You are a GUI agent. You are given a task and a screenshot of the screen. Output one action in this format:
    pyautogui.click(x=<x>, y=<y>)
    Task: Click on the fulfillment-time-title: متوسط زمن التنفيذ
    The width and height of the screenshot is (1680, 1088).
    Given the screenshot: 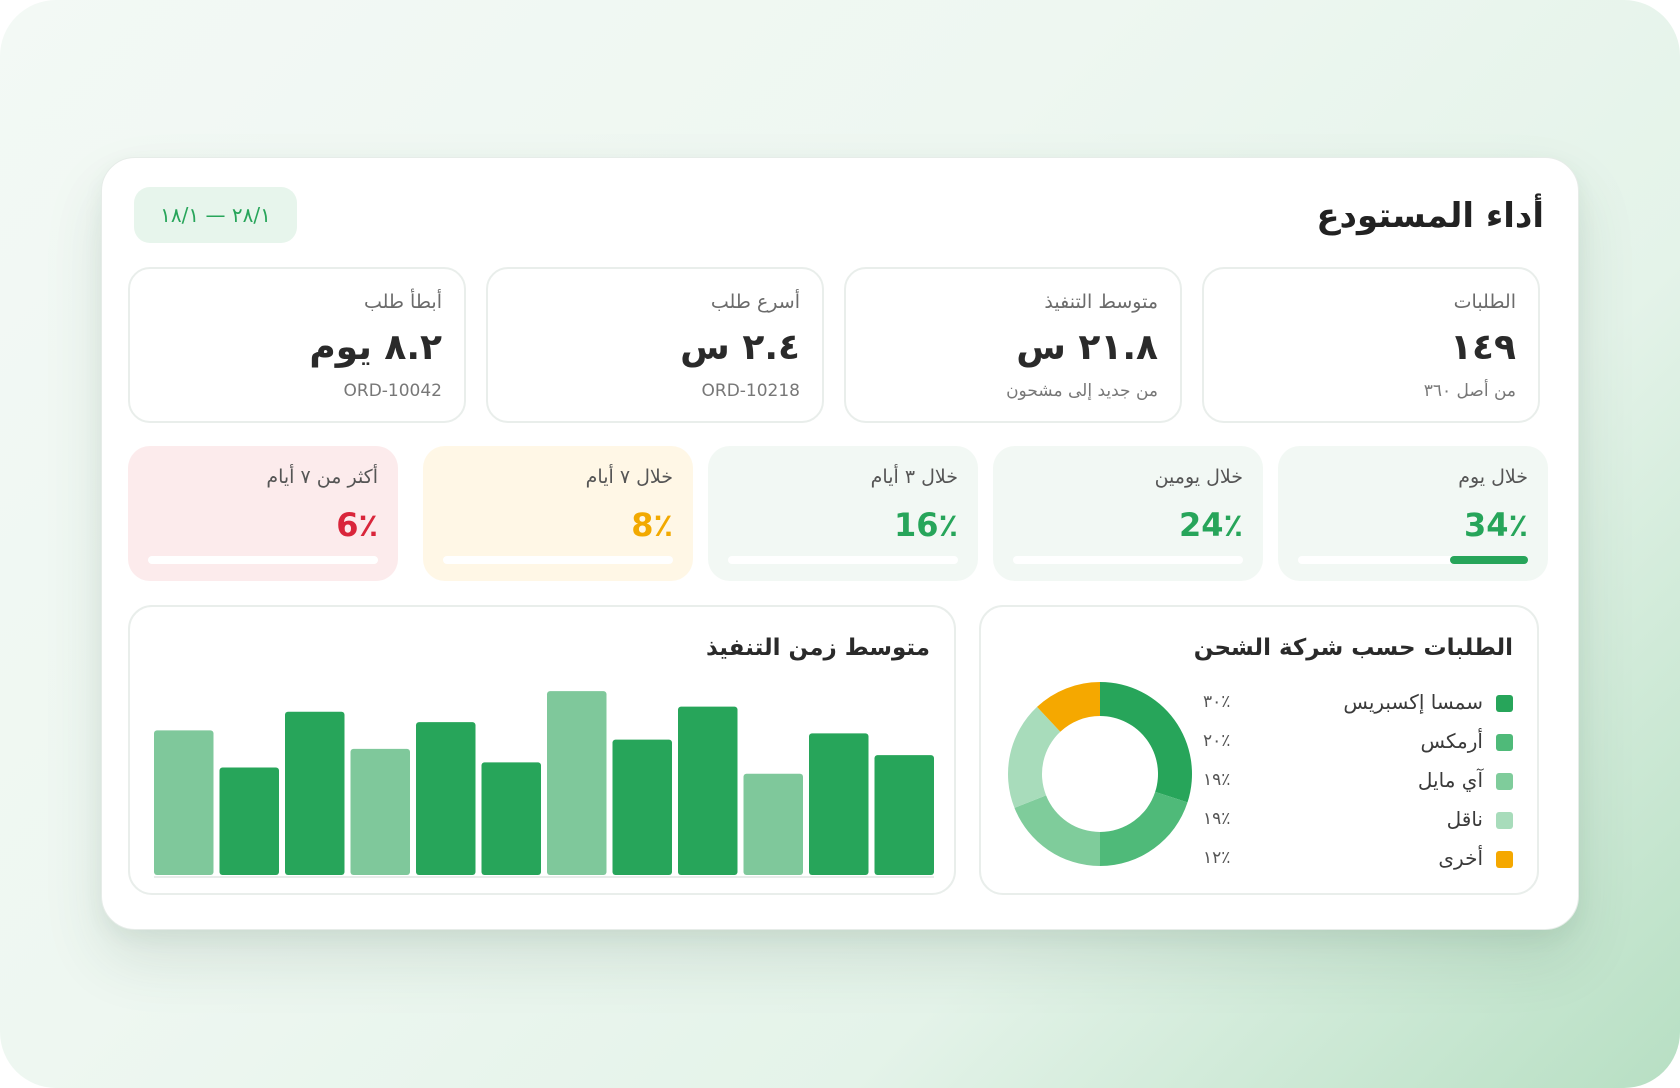 What is the action you would take?
    pyautogui.click(x=817, y=648)
    